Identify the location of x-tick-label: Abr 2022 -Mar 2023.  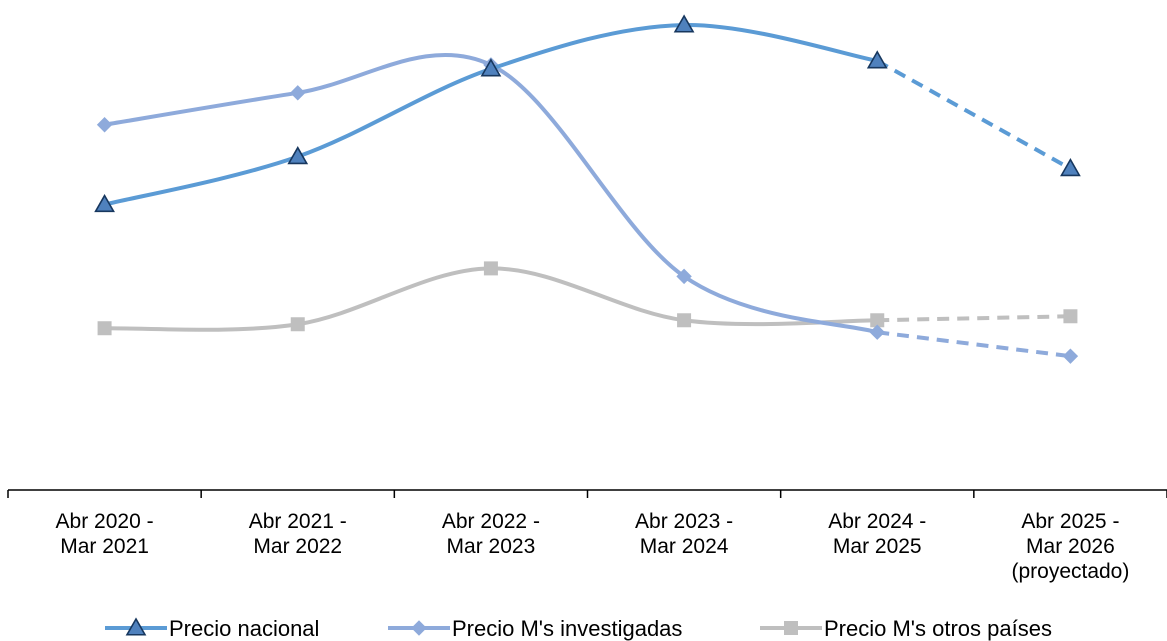
(491, 534).